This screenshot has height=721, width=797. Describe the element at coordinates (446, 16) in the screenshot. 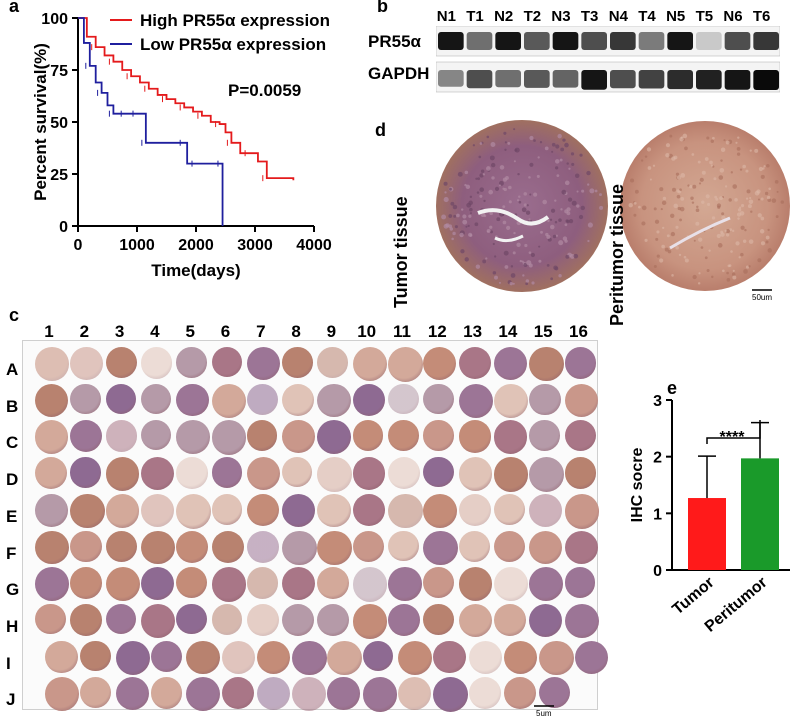

I see `blot-lane-label: N1` at that location.